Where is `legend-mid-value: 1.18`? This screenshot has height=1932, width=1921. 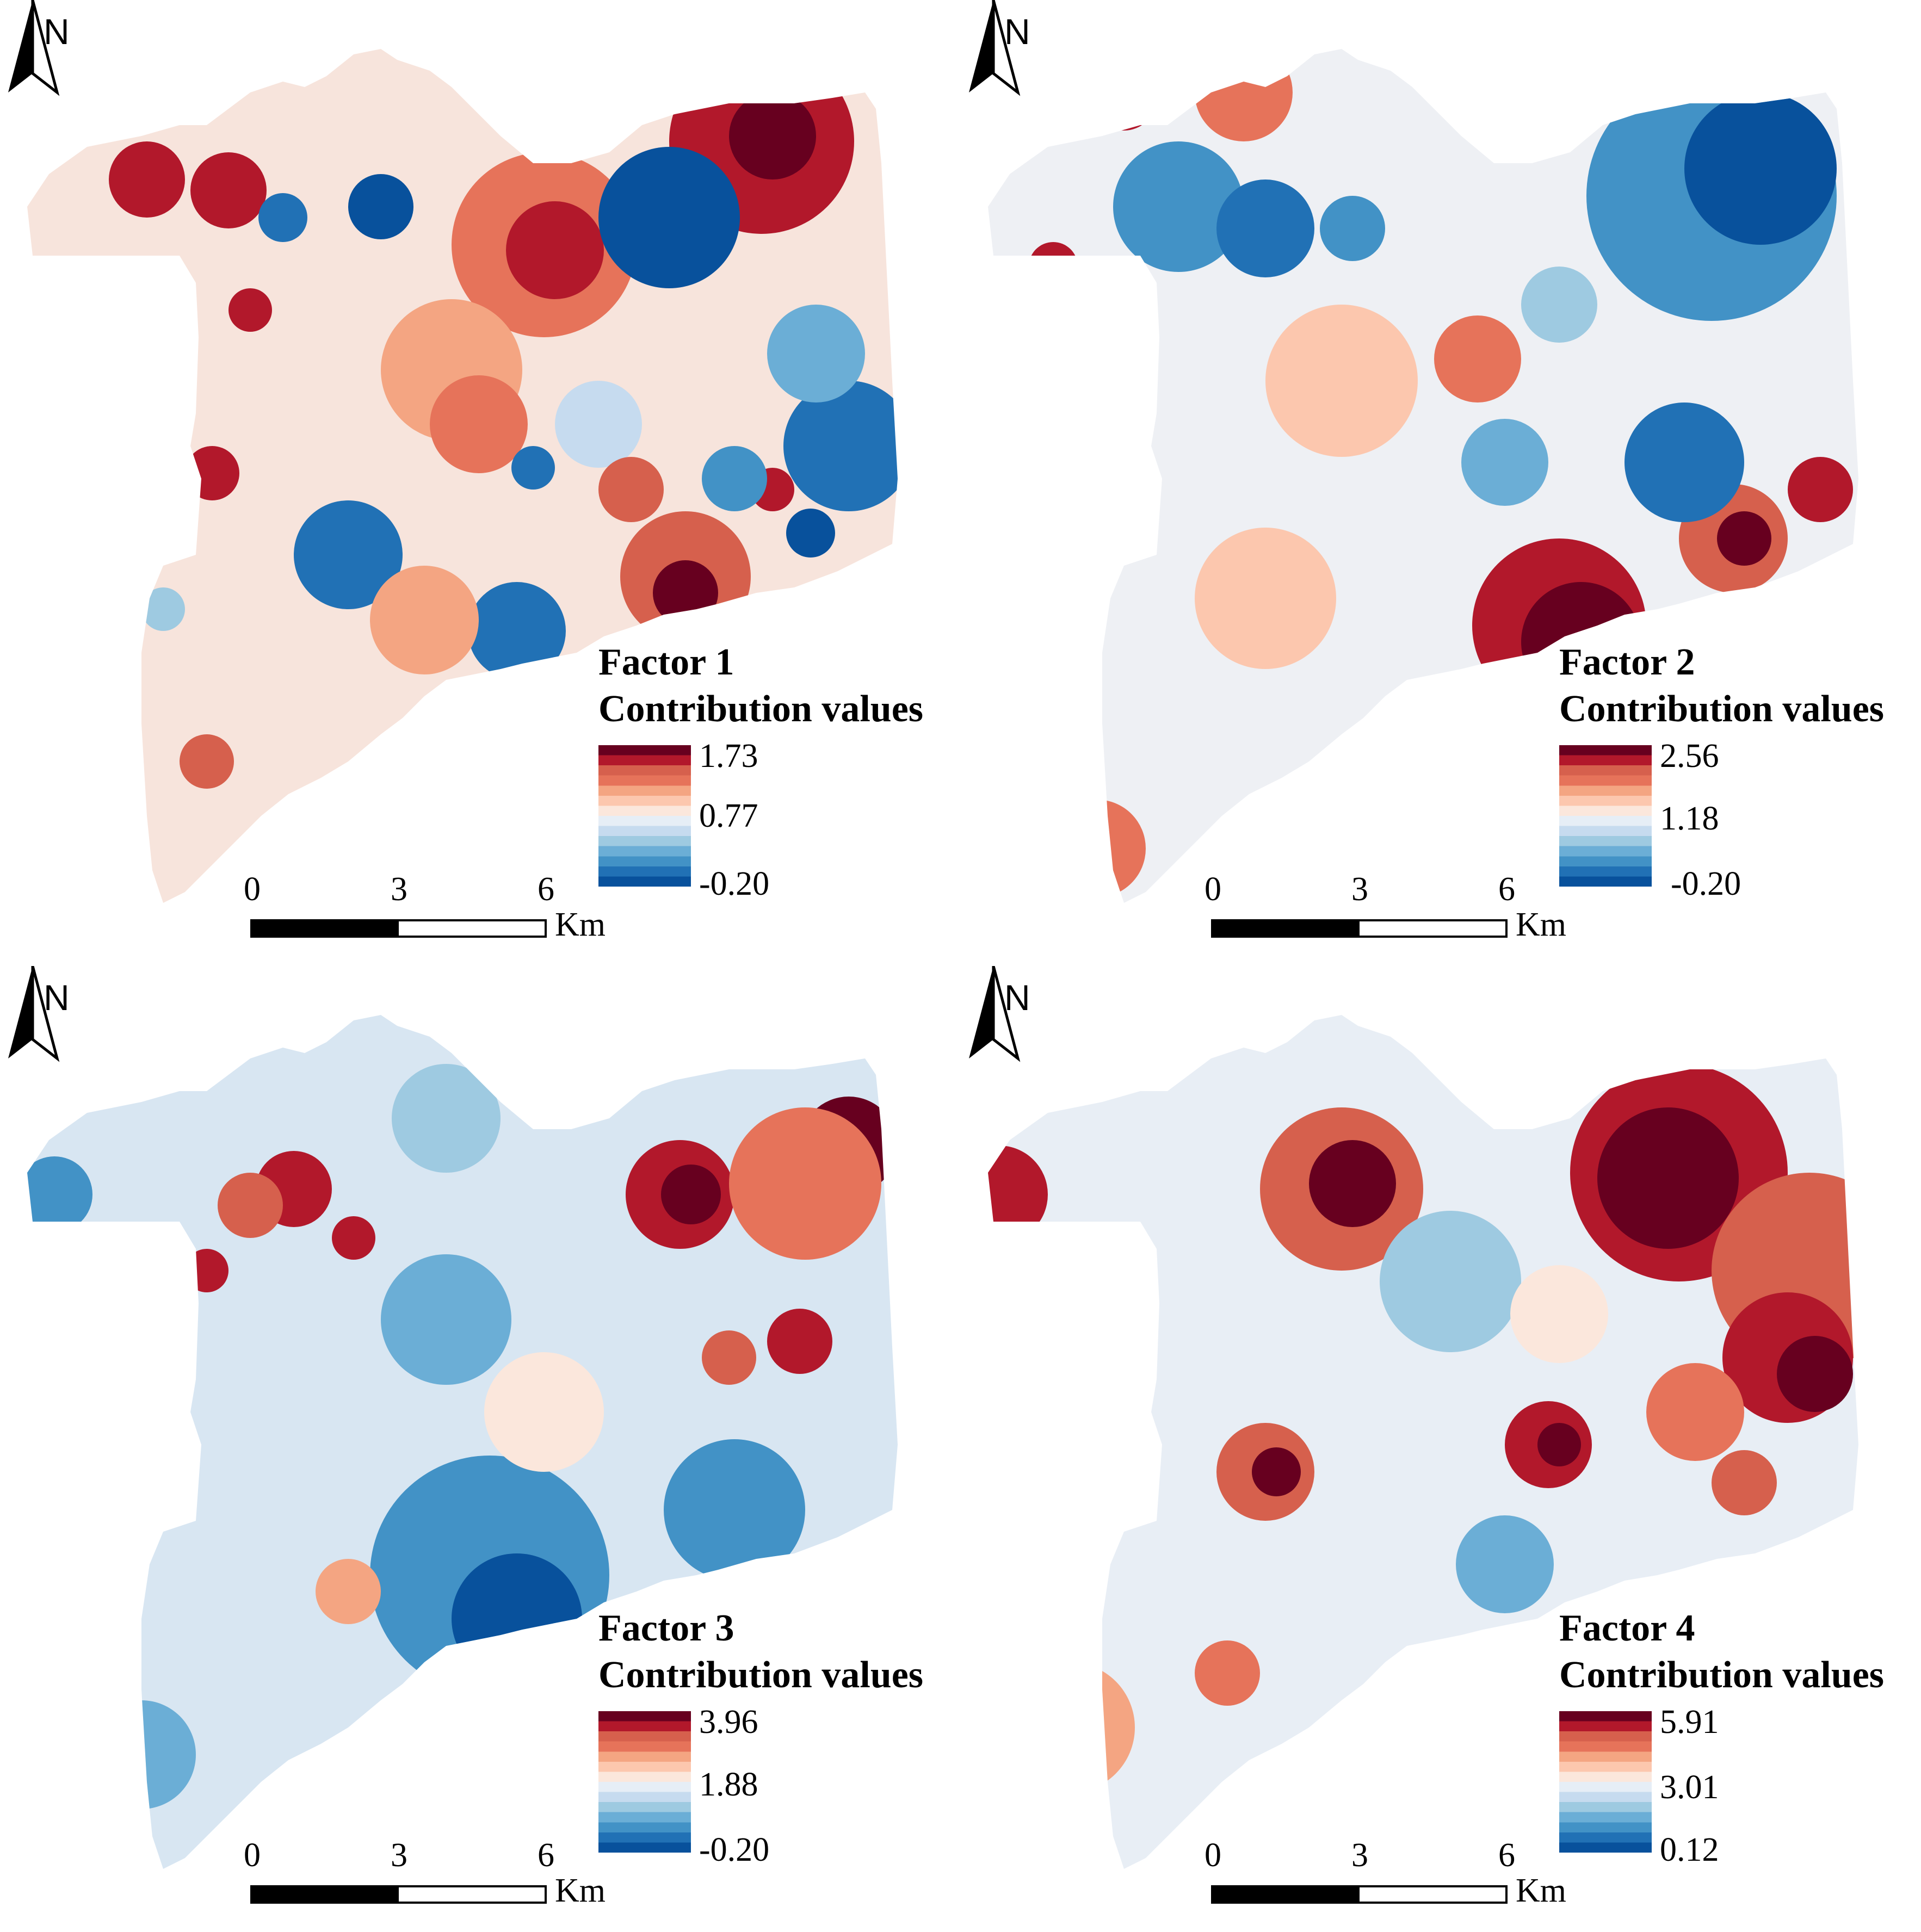 legend-mid-value: 1.18 is located at coordinates (1689, 818).